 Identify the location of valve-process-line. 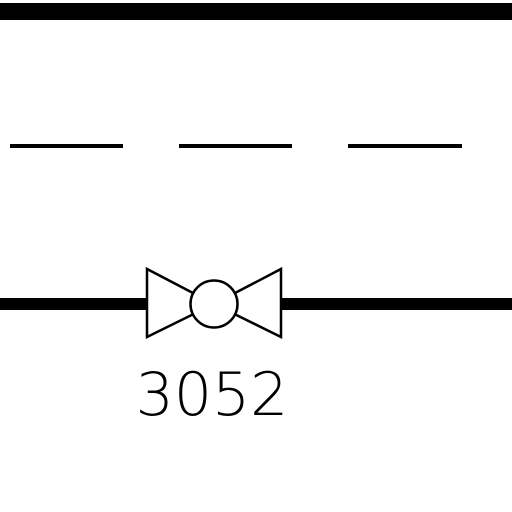
(256, 304).